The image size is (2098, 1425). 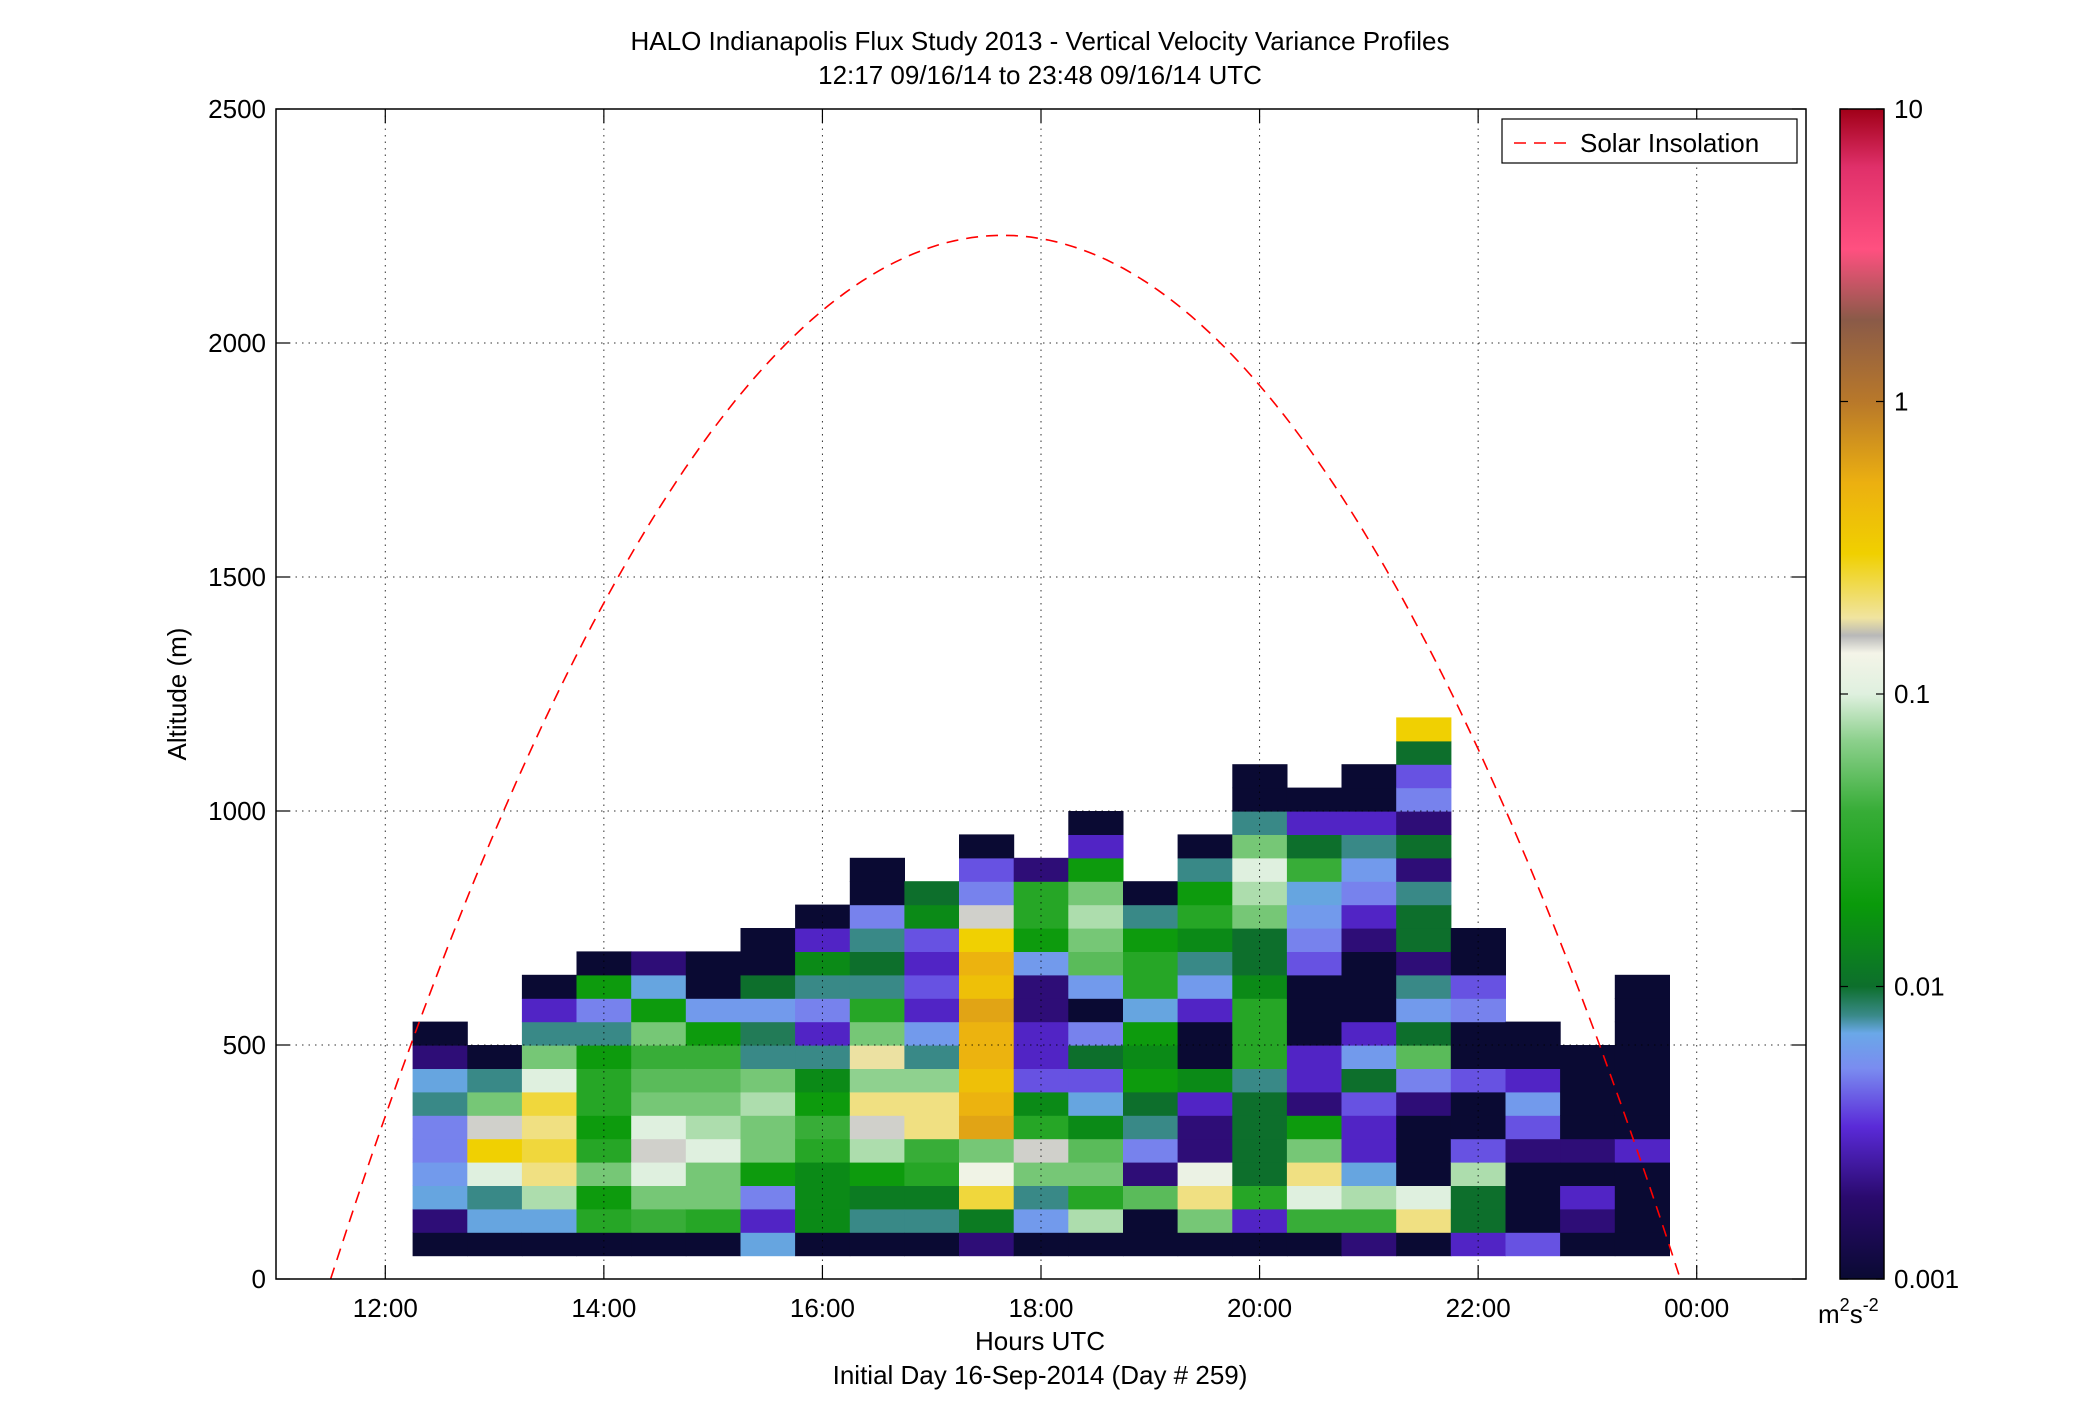 I want to click on colorbar-unit-exp2: -2, so click(x=1871, y=1305).